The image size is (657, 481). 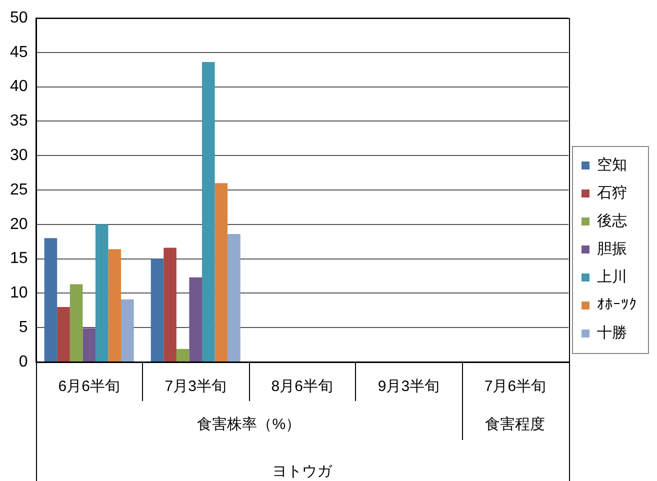 What do you see at coordinates (409, 387) in the screenshot?
I see `x-tick-label: 9月3半旬` at bounding box center [409, 387].